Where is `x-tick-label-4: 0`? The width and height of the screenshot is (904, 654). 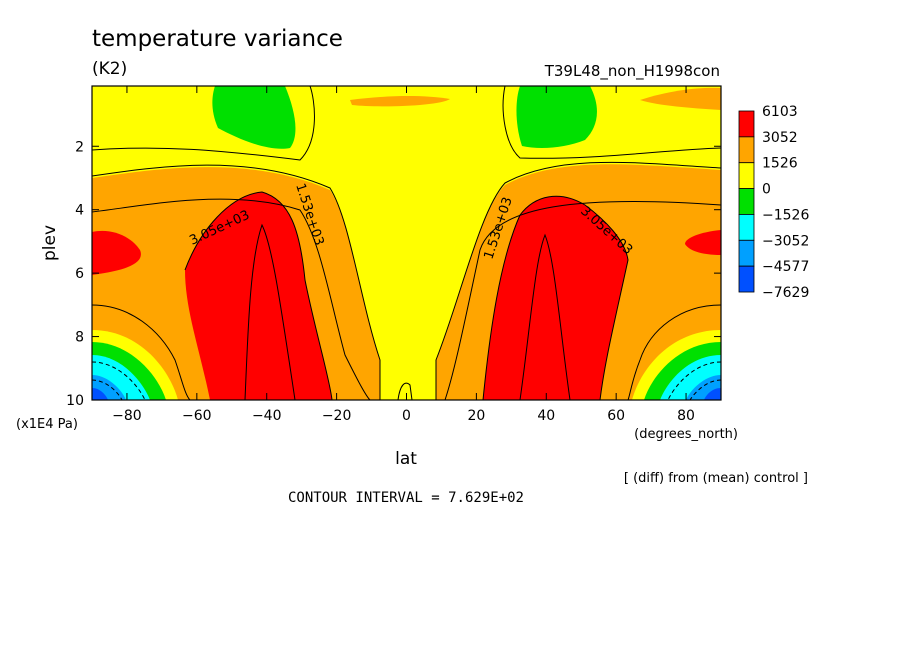
x-tick-label-4: 0 is located at coordinates (406, 416).